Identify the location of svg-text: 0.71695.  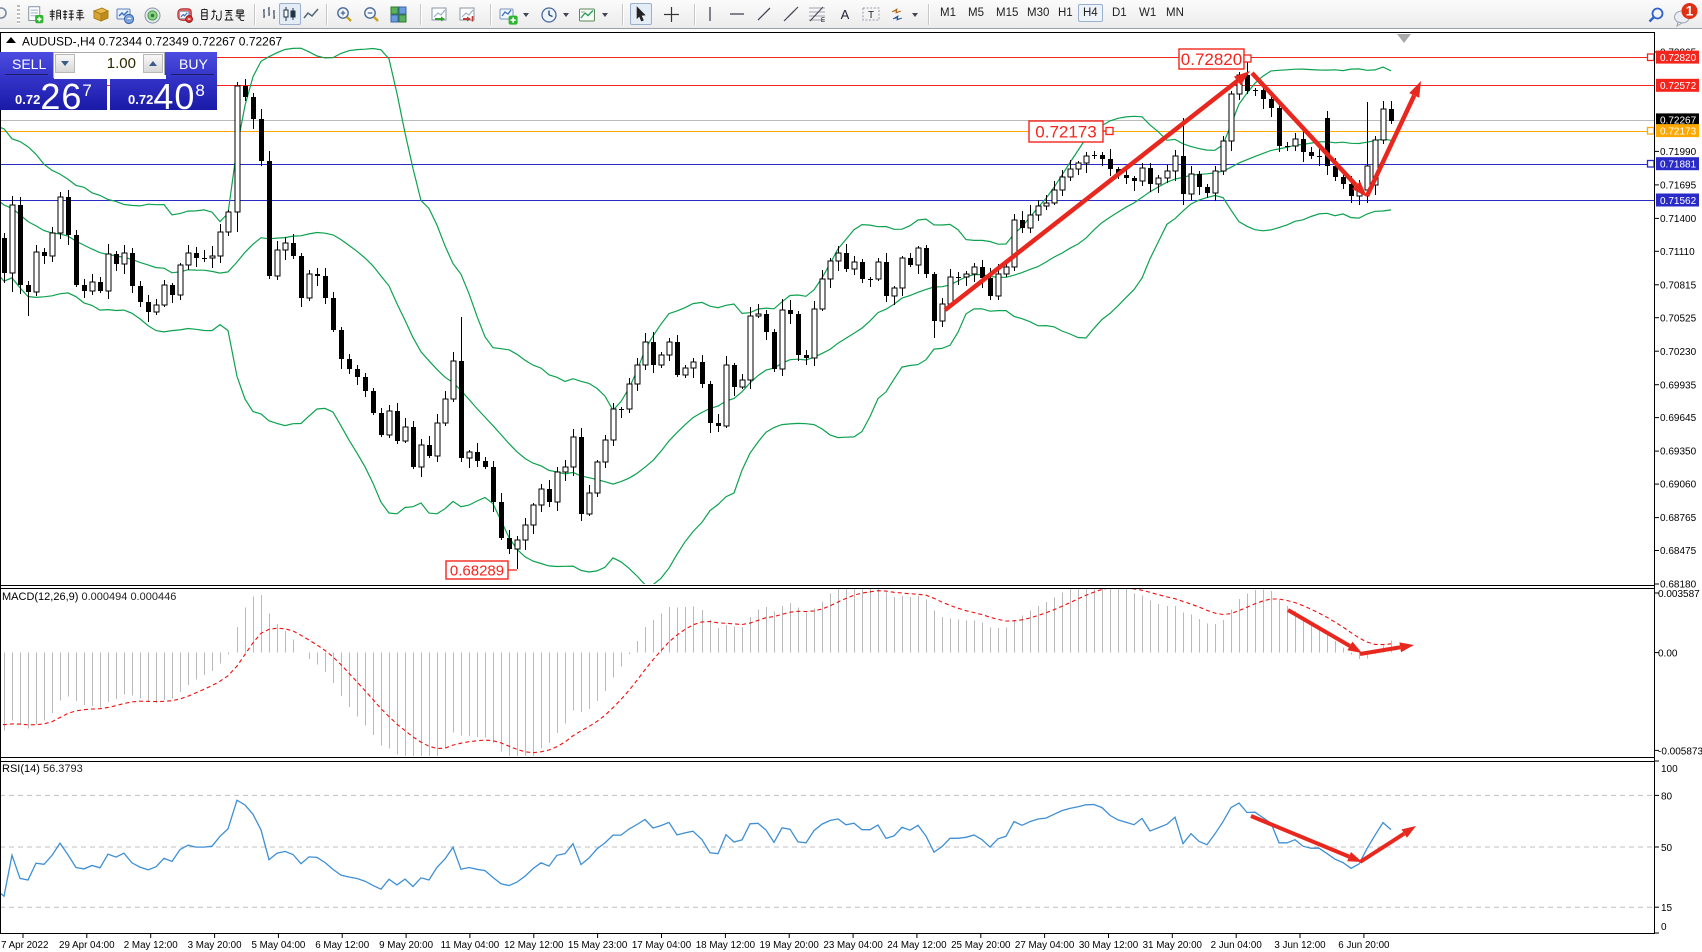
(1678, 186).